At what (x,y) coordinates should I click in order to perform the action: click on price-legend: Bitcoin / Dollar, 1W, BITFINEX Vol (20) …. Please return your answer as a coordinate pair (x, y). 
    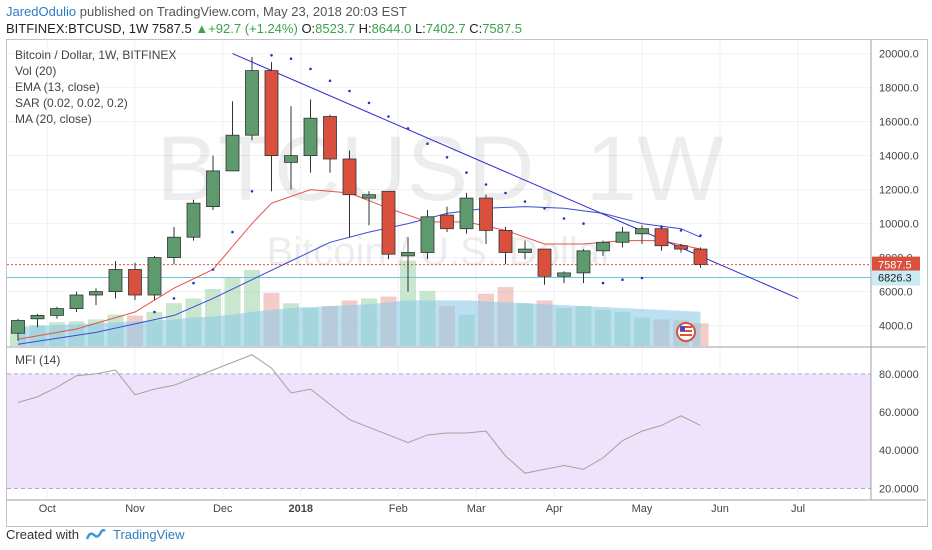
    Looking at the image, I should click on (95, 87).